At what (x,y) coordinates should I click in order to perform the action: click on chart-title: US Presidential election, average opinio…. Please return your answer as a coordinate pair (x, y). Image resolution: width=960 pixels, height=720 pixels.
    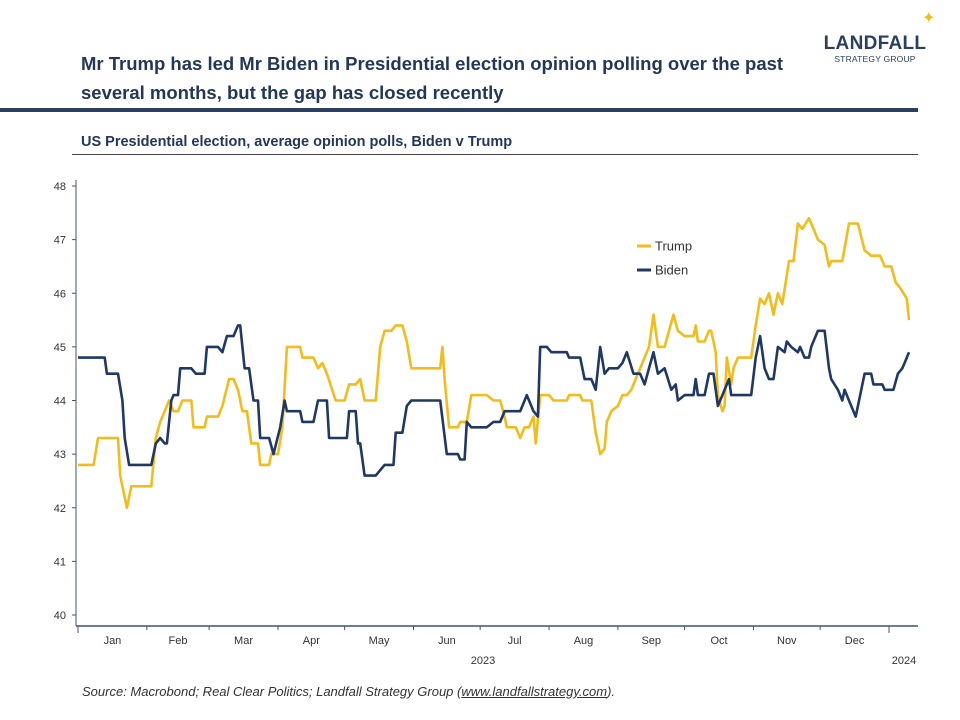
    Looking at the image, I should click on (297, 142).